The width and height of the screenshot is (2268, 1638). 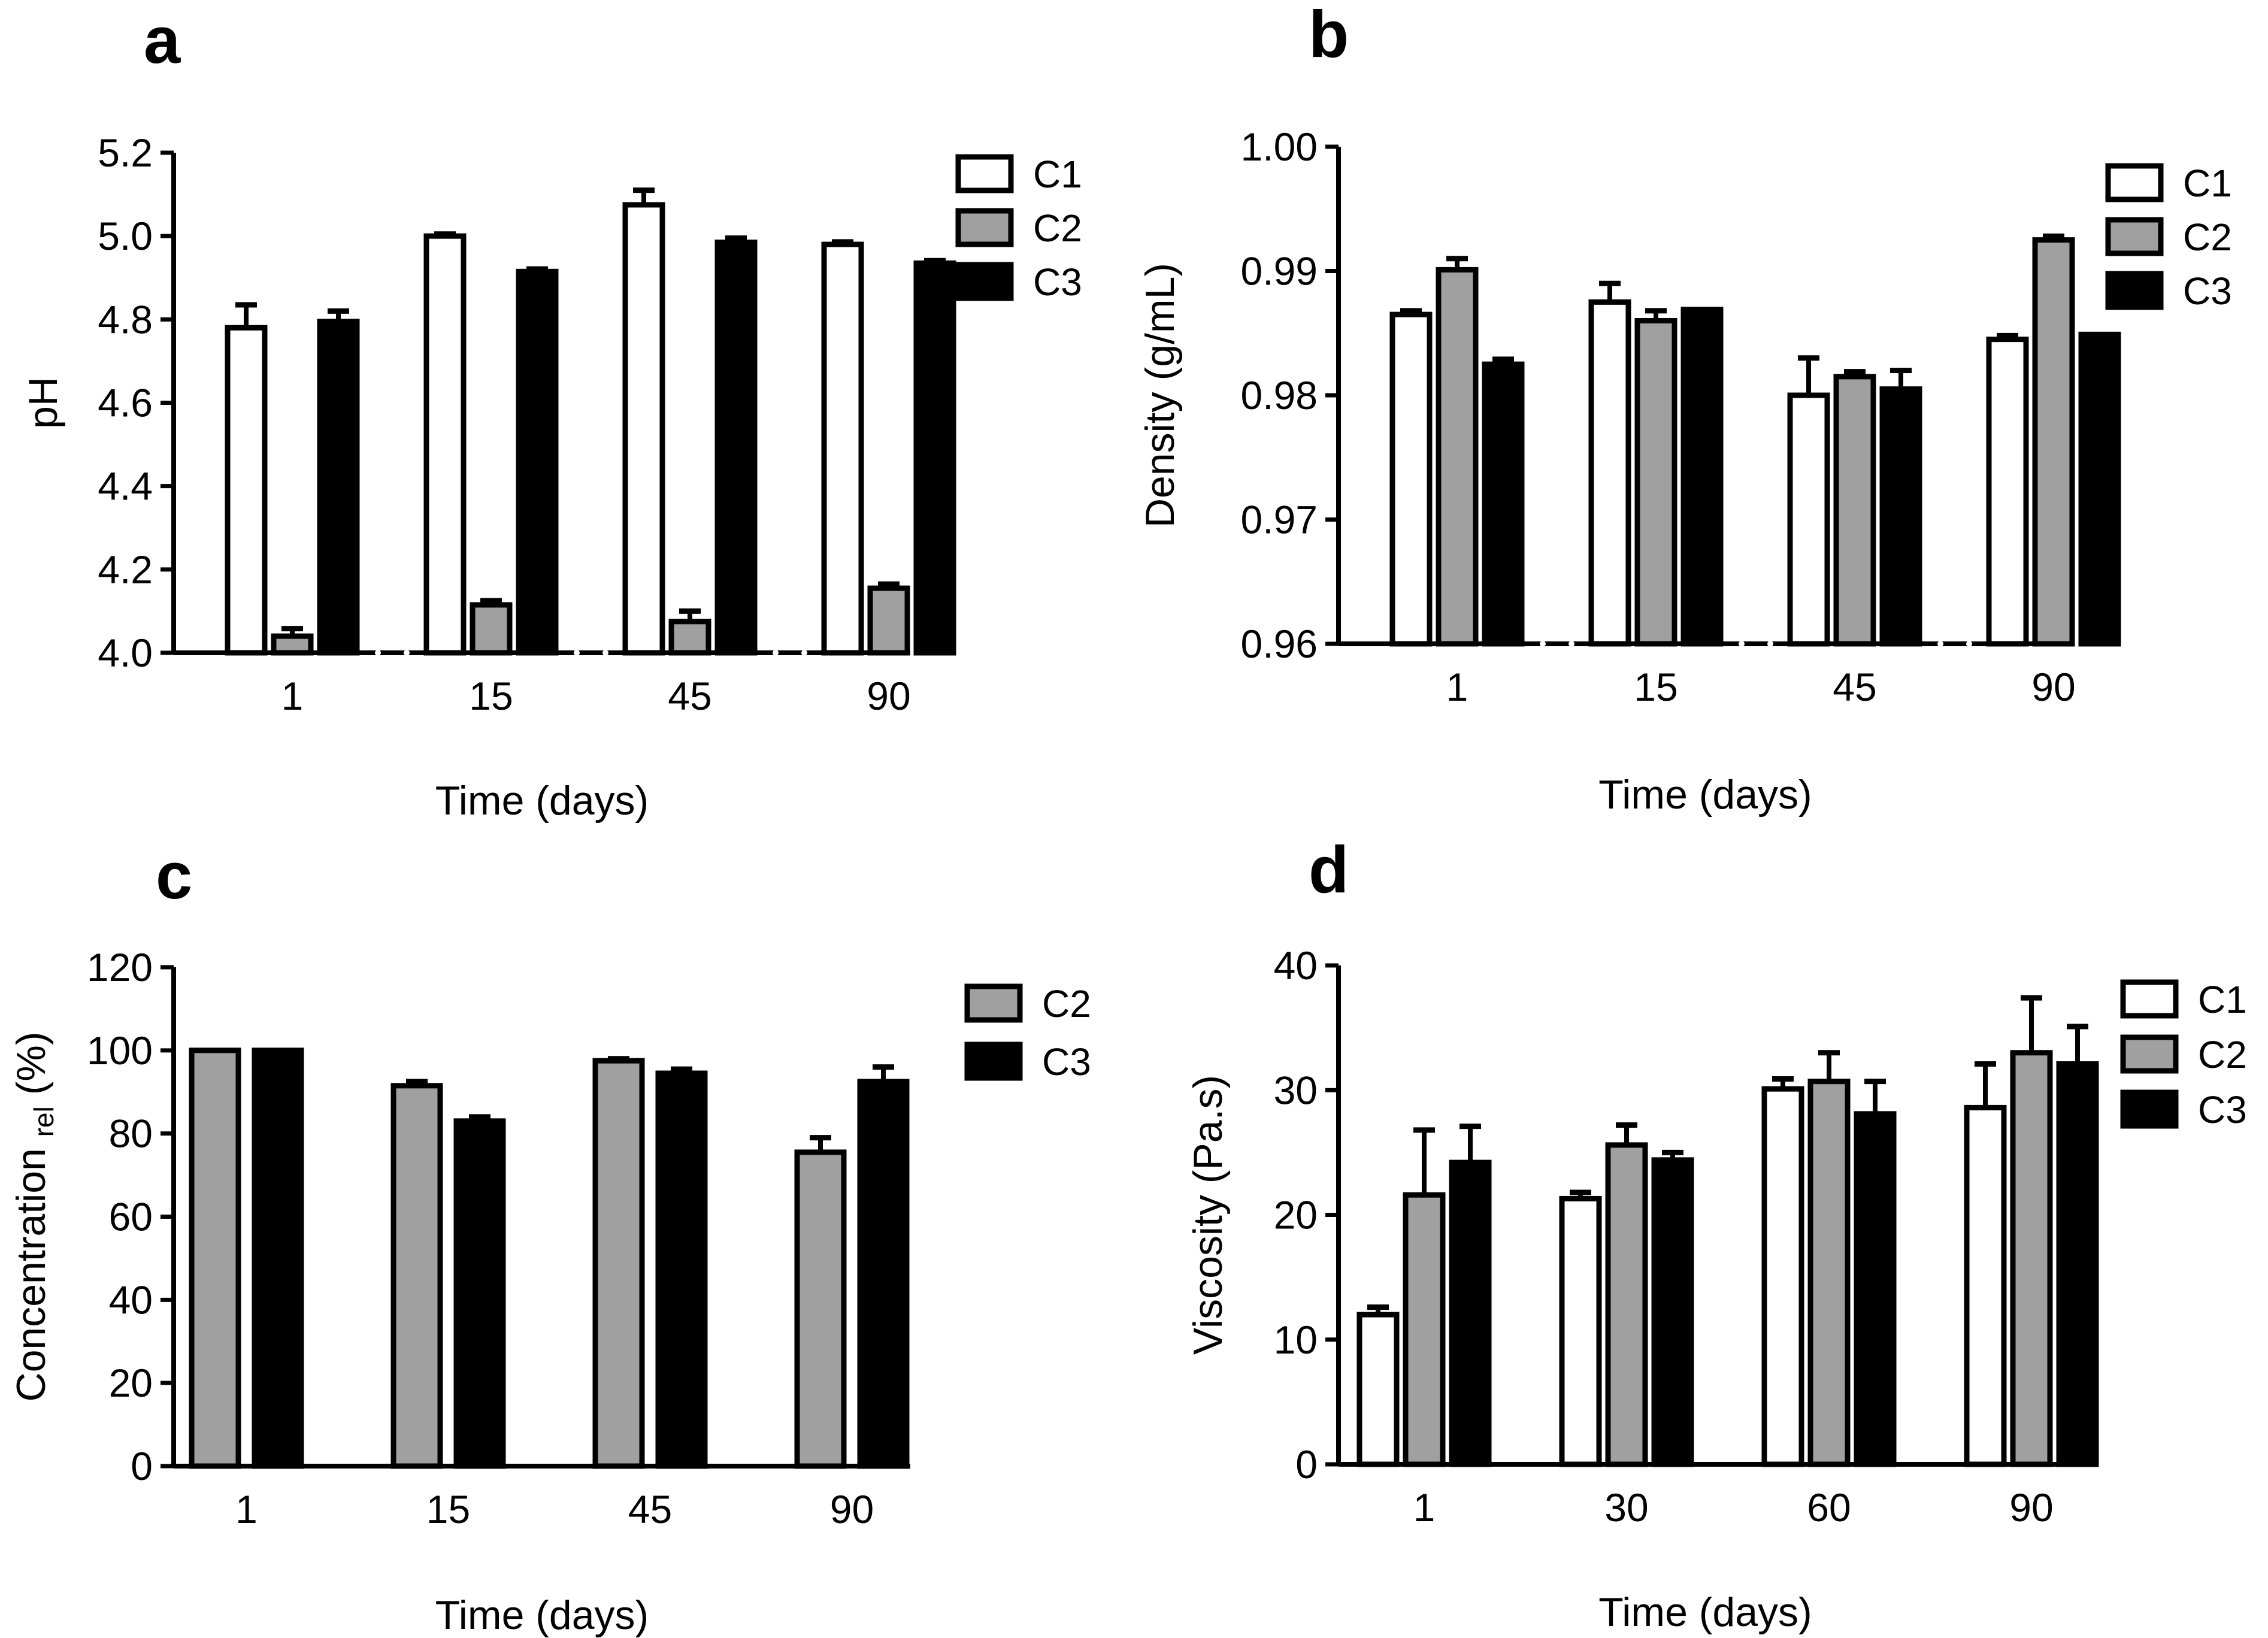 What do you see at coordinates (43, 403) in the screenshot?
I see `y-axis-title-a: pH` at bounding box center [43, 403].